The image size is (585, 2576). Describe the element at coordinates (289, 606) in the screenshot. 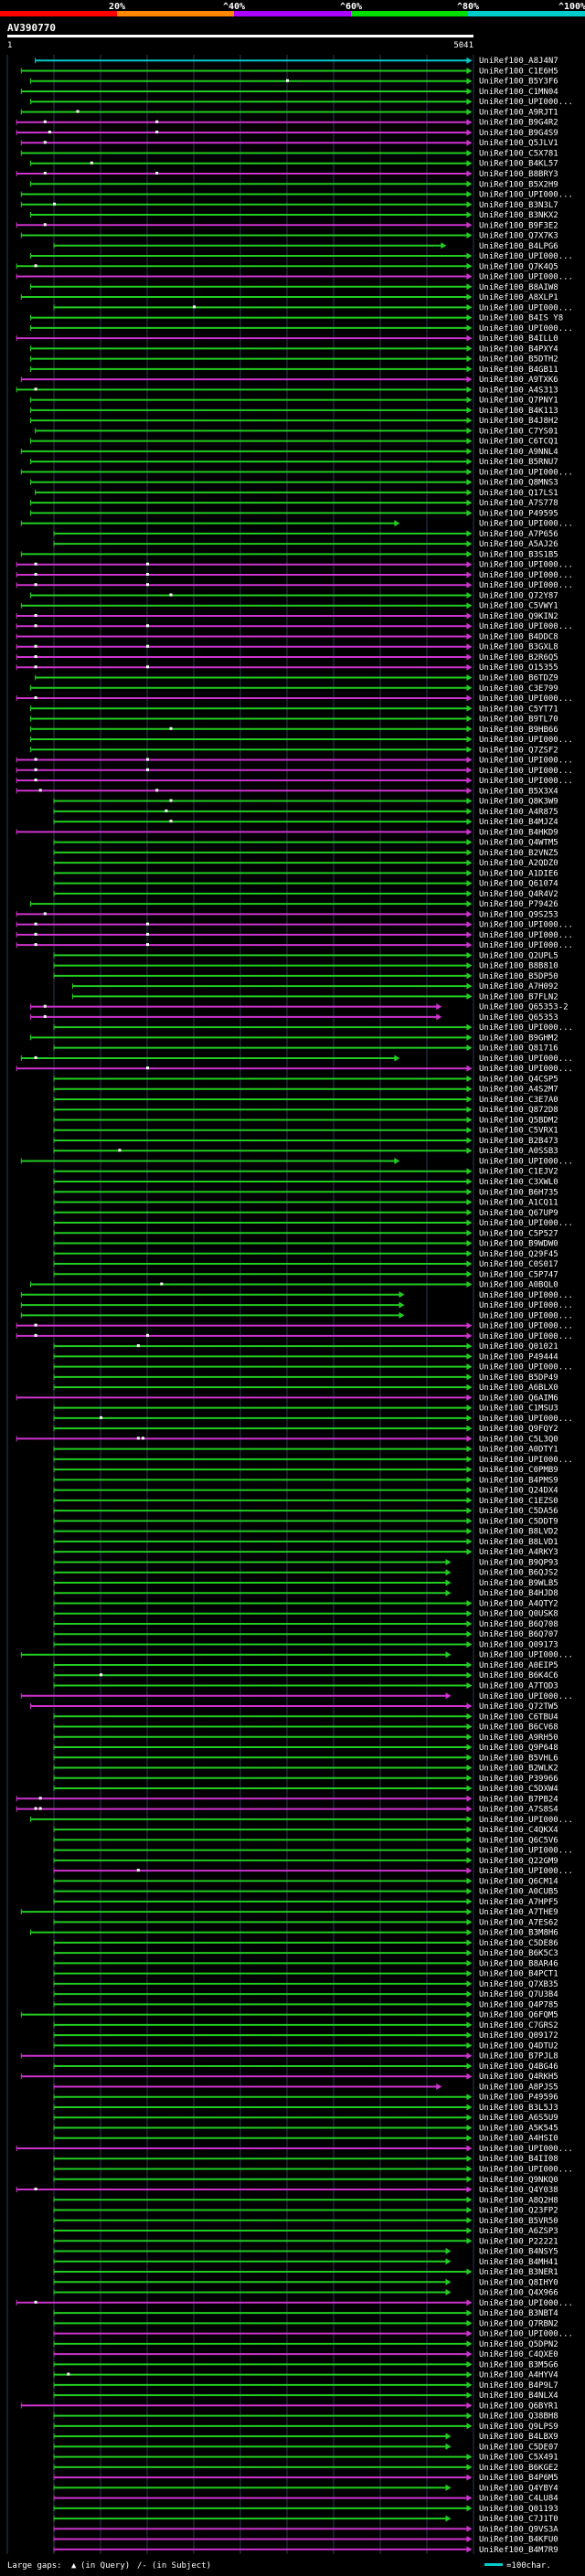

I see `hit-row: UniRef100_C5VWY1` at that location.